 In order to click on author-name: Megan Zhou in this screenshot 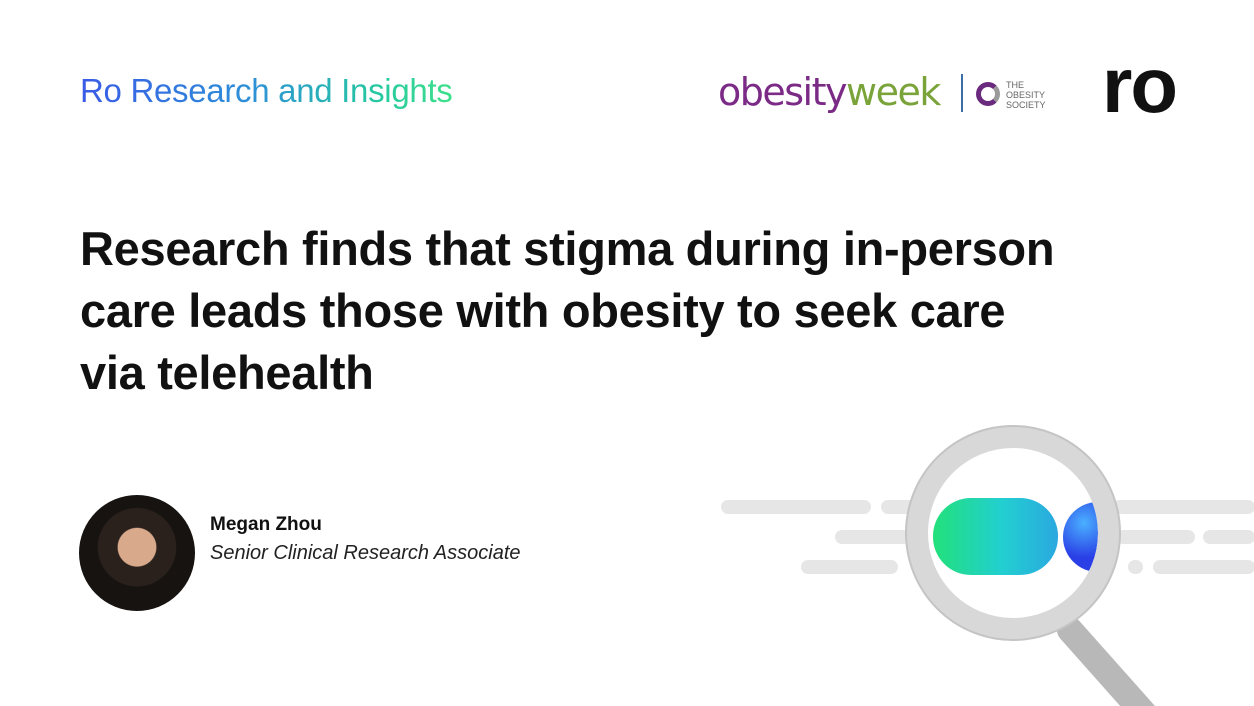, I will do `click(266, 524)`.